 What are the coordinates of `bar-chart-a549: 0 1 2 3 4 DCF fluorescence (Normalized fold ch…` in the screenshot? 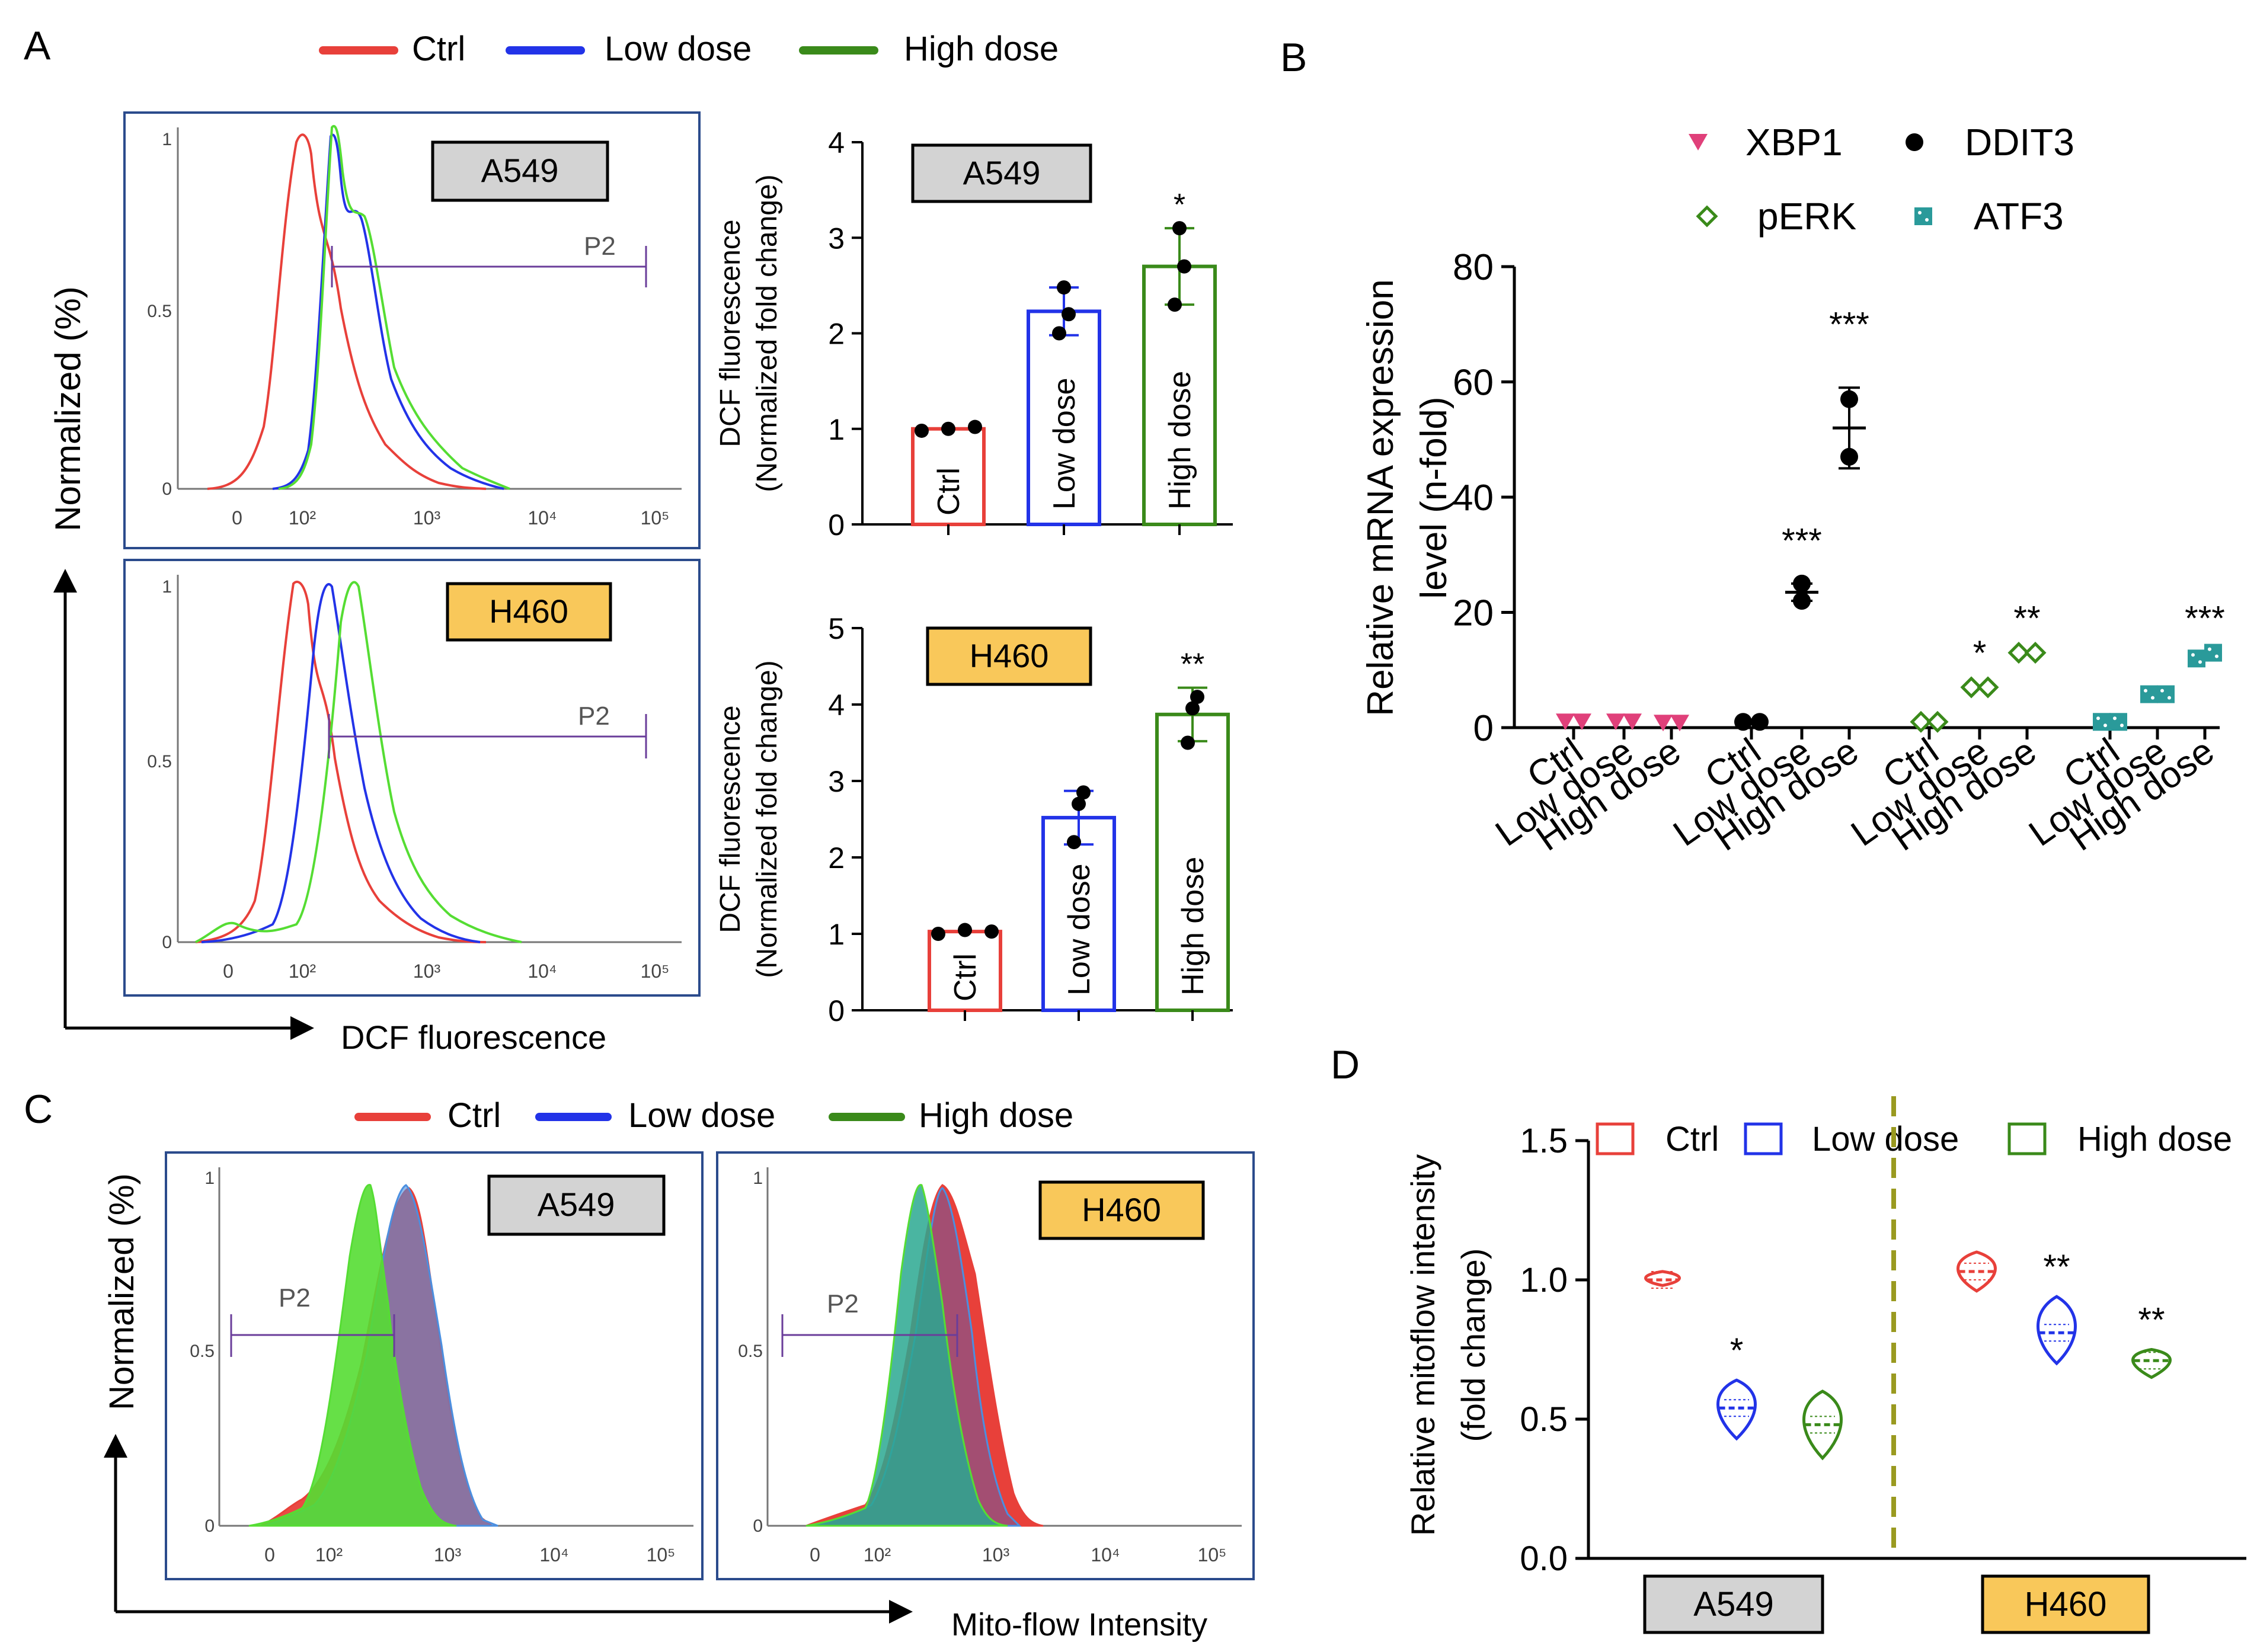 It's located at (974, 334).